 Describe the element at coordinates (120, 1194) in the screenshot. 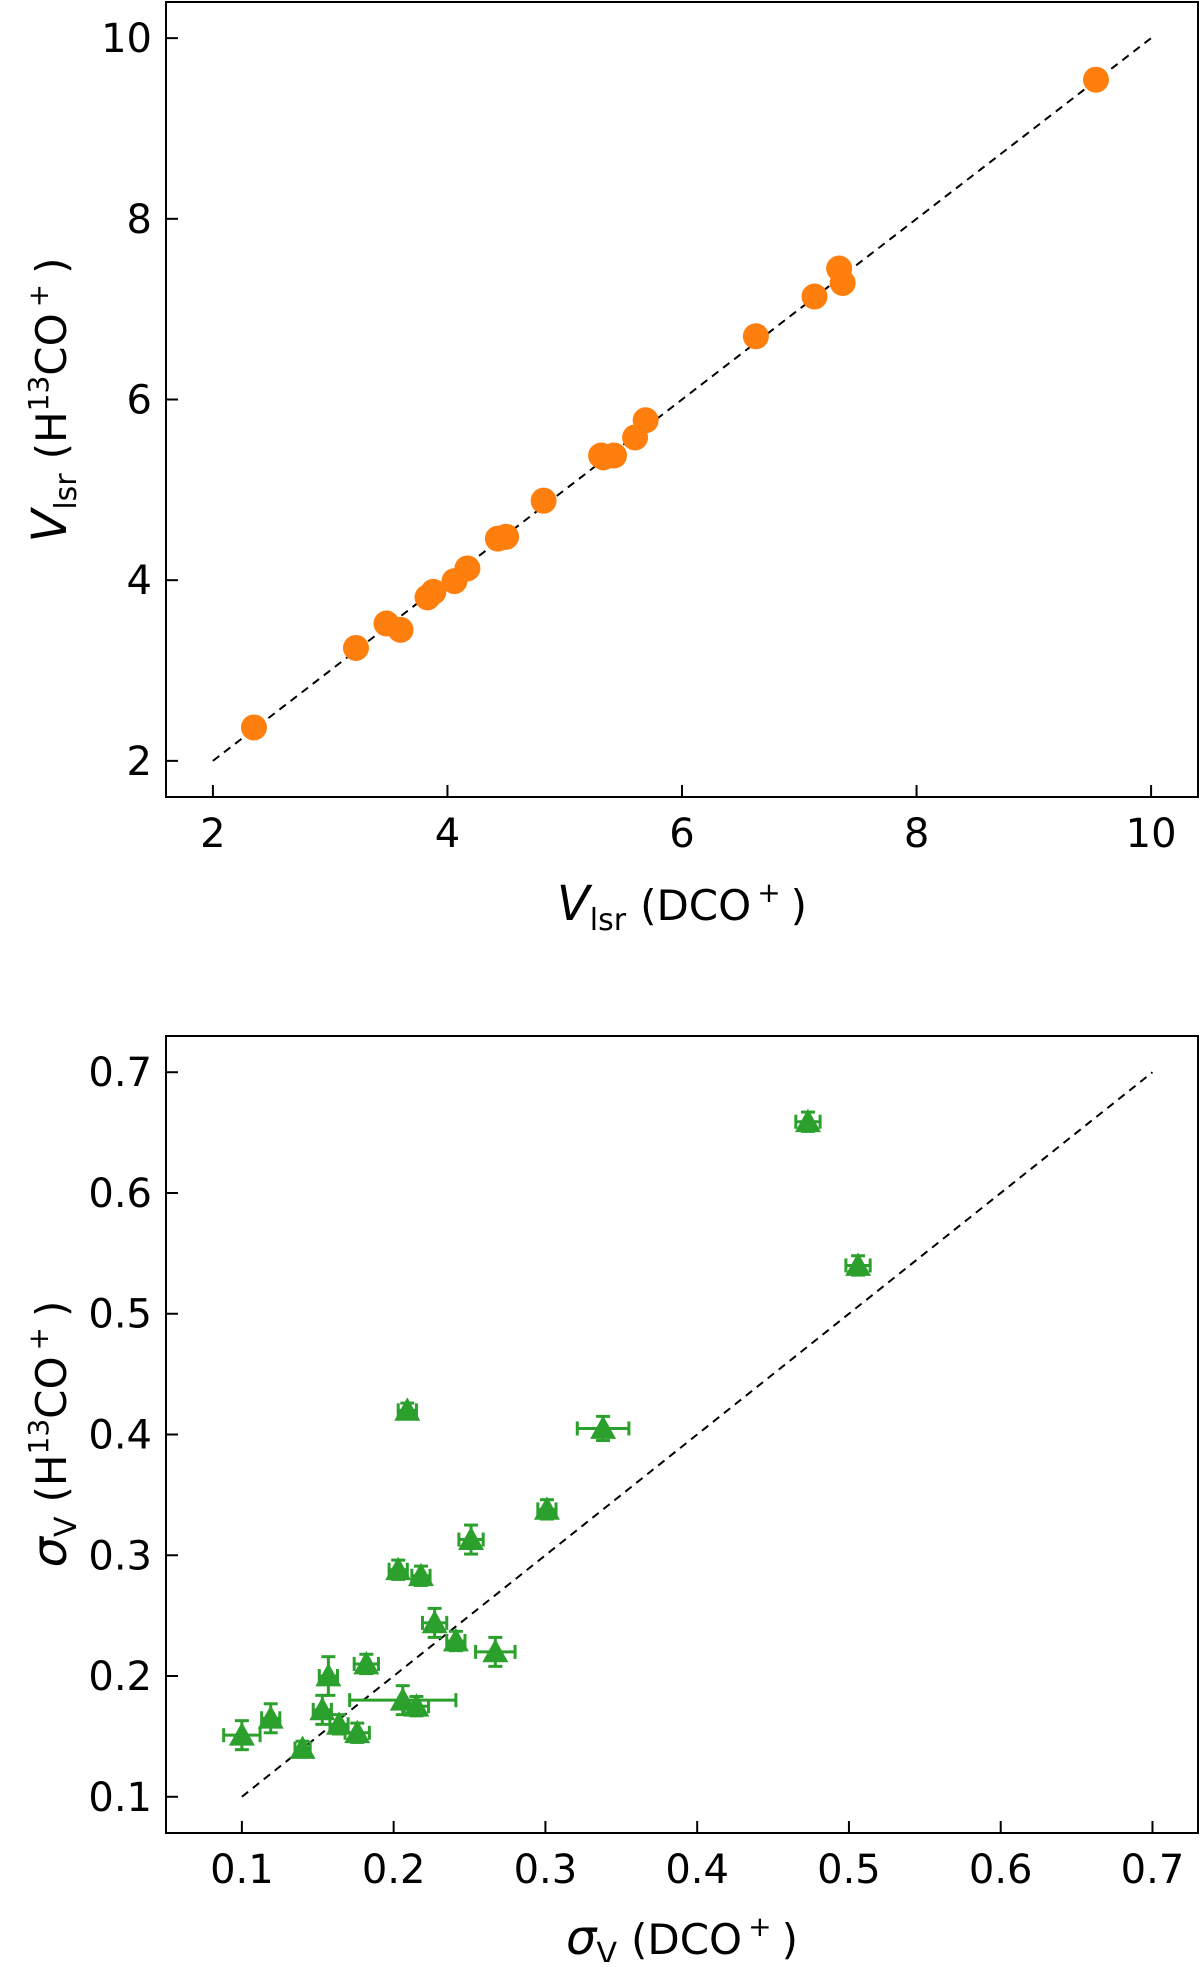

I see `y-tick-label: 0.6` at that location.